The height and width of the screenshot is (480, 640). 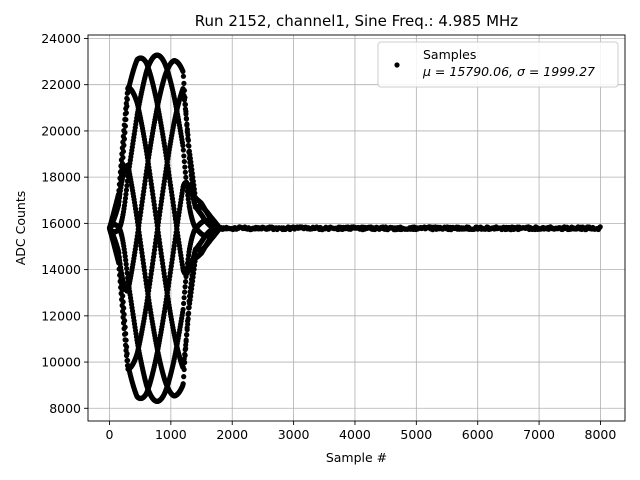 I want to click on x-tick-label: 6000, so click(x=478, y=434).